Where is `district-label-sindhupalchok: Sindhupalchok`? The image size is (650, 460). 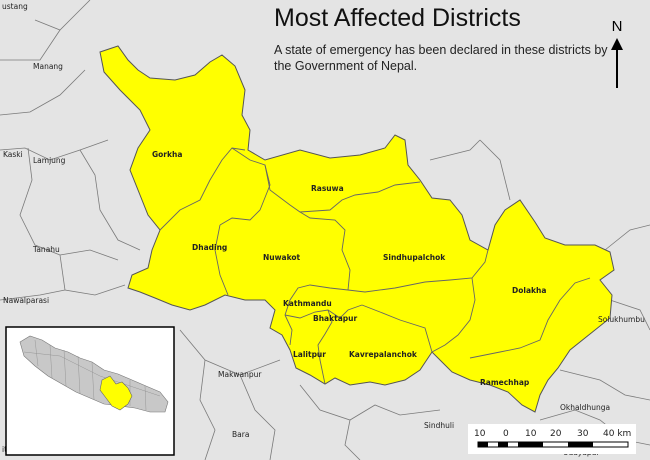
district-label-sindhupalchok: Sindhupalchok is located at coordinates (414, 257).